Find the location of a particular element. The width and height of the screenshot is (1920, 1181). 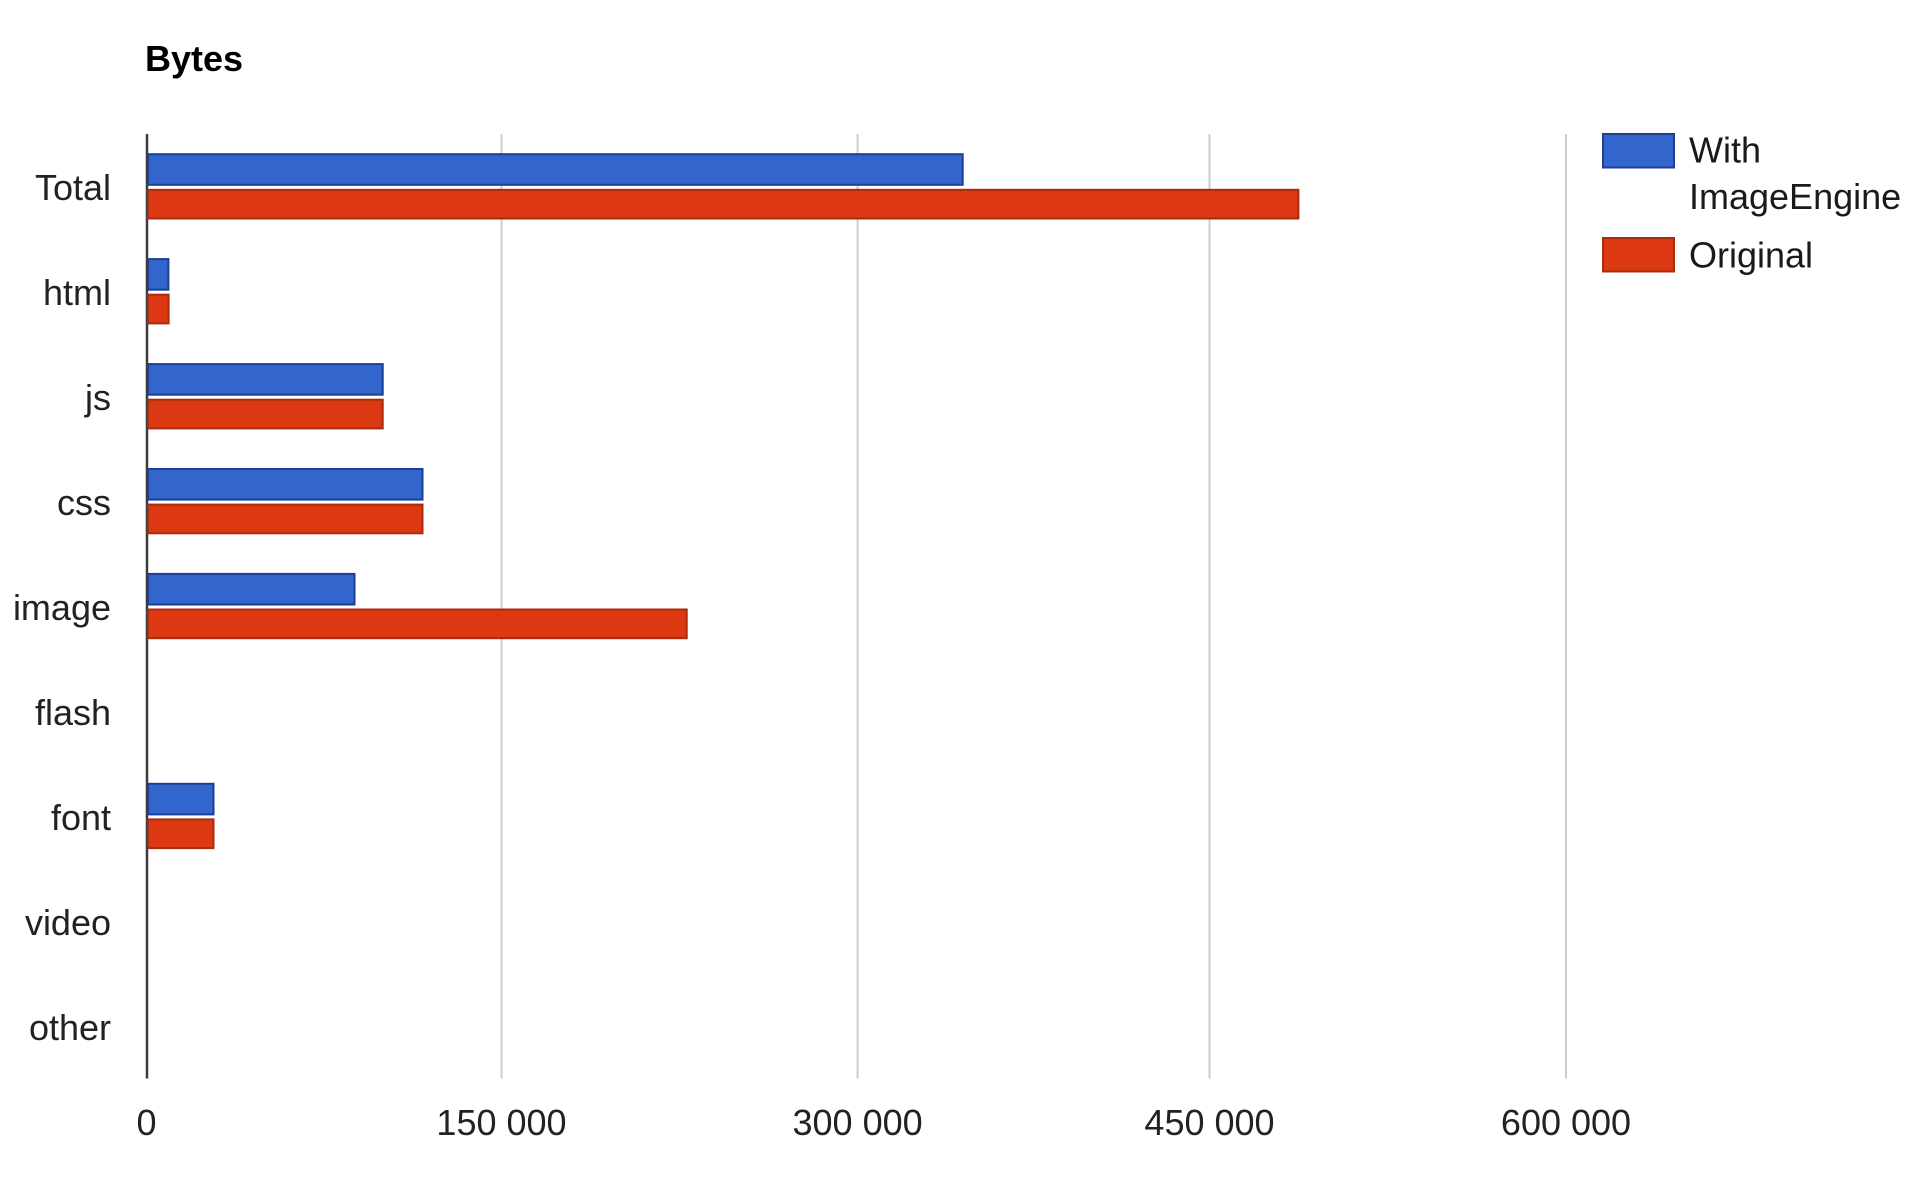

svg-text: css is located at coordinates (84, 502).